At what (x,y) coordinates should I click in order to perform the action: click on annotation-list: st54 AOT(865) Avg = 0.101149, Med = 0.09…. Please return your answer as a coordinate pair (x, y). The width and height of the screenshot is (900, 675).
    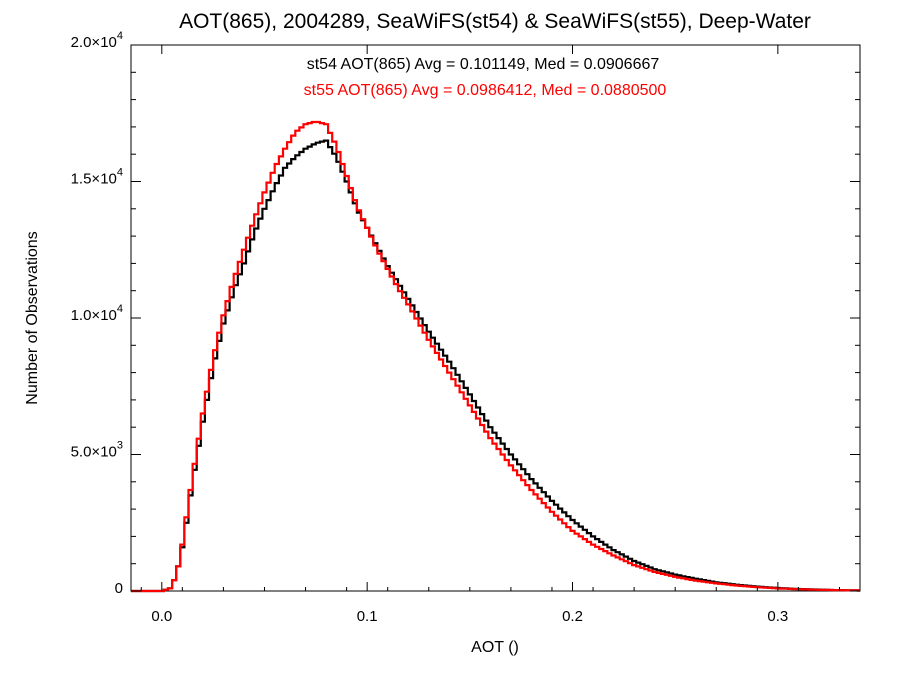
    Looking at the image, I should click on (485, 77).